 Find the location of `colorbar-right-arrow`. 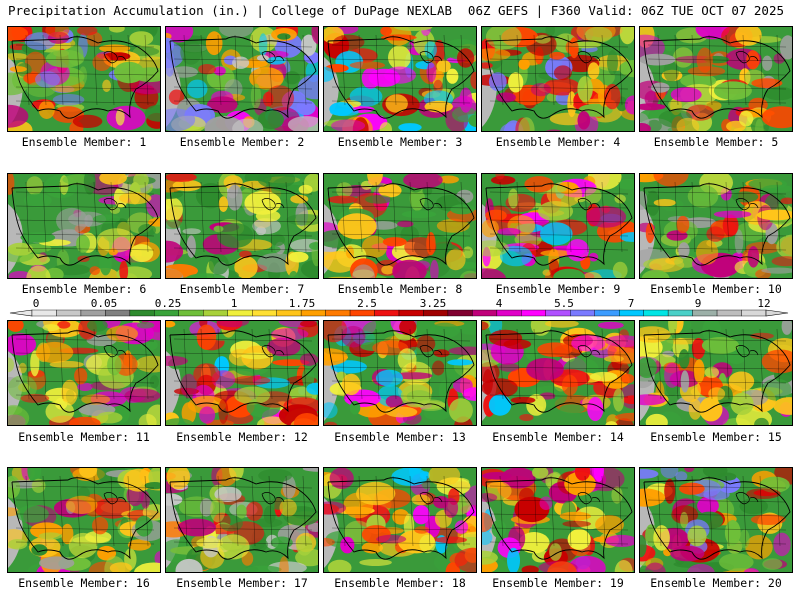

colorbar-right-arrow is located at coordinates (777, 313).